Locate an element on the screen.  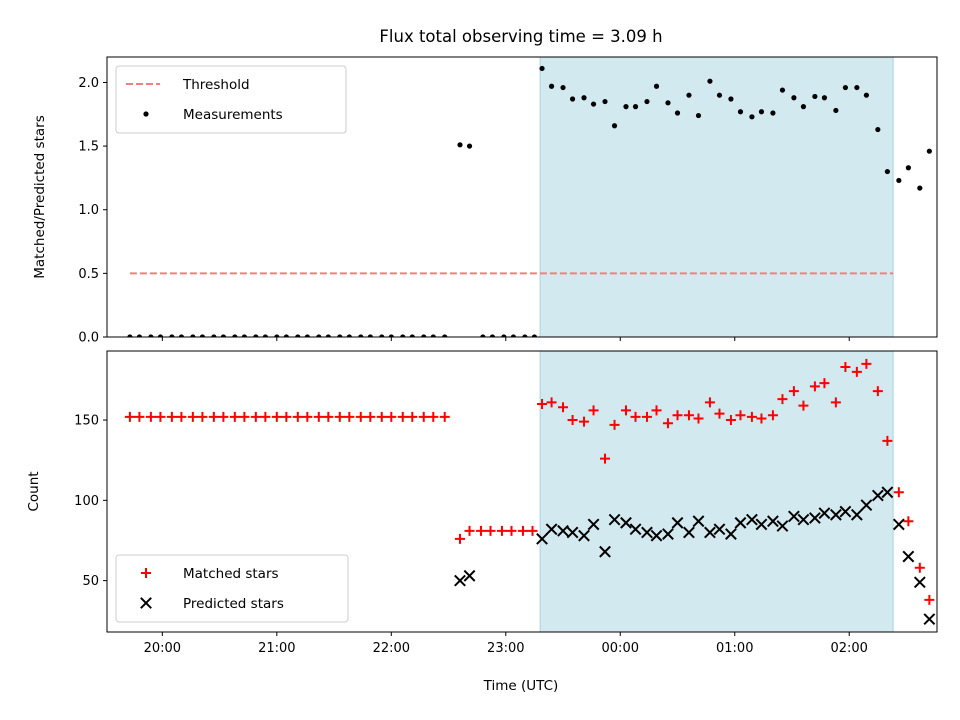
legend: Matched stars Predicted stars is located at coordinates (232, 588).